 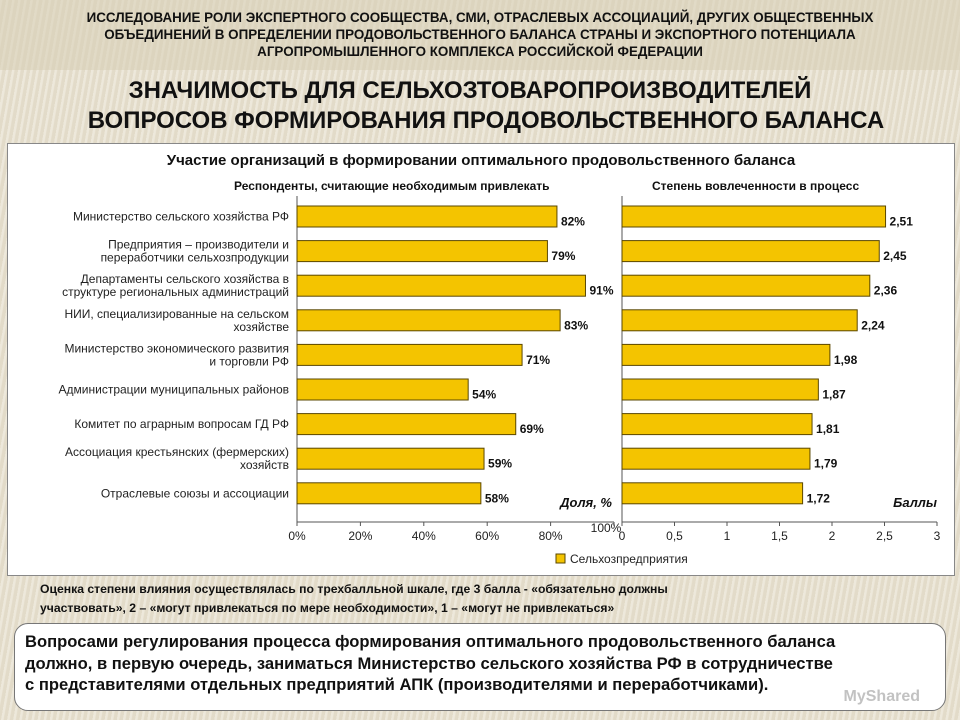 I want to click on category-label: и торговли РФ, so click(x=249, y=361).